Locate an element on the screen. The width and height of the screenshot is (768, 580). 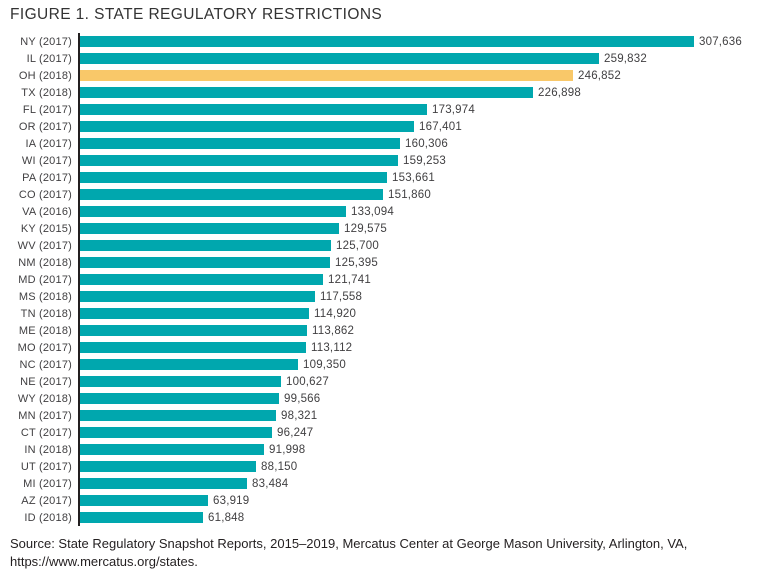
value-label: 91,998 is located at coordinates (287, 449).